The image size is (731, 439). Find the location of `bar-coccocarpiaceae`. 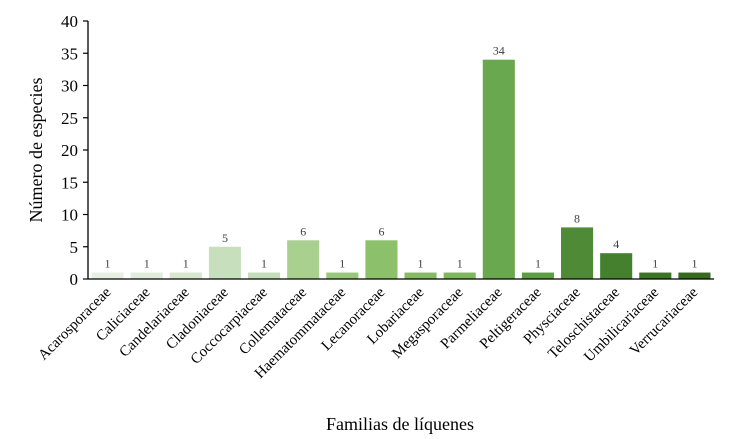

bar-coccocarpiaceae is located at coordinates (264, 275).